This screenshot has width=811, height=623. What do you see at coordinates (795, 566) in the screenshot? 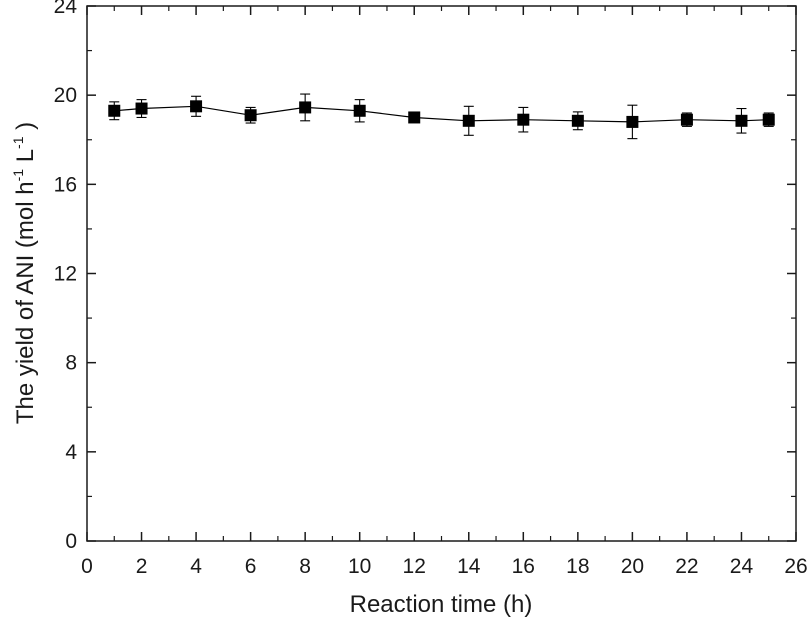
I see `x-tick-label: 26` at bounding box center [795, 566].